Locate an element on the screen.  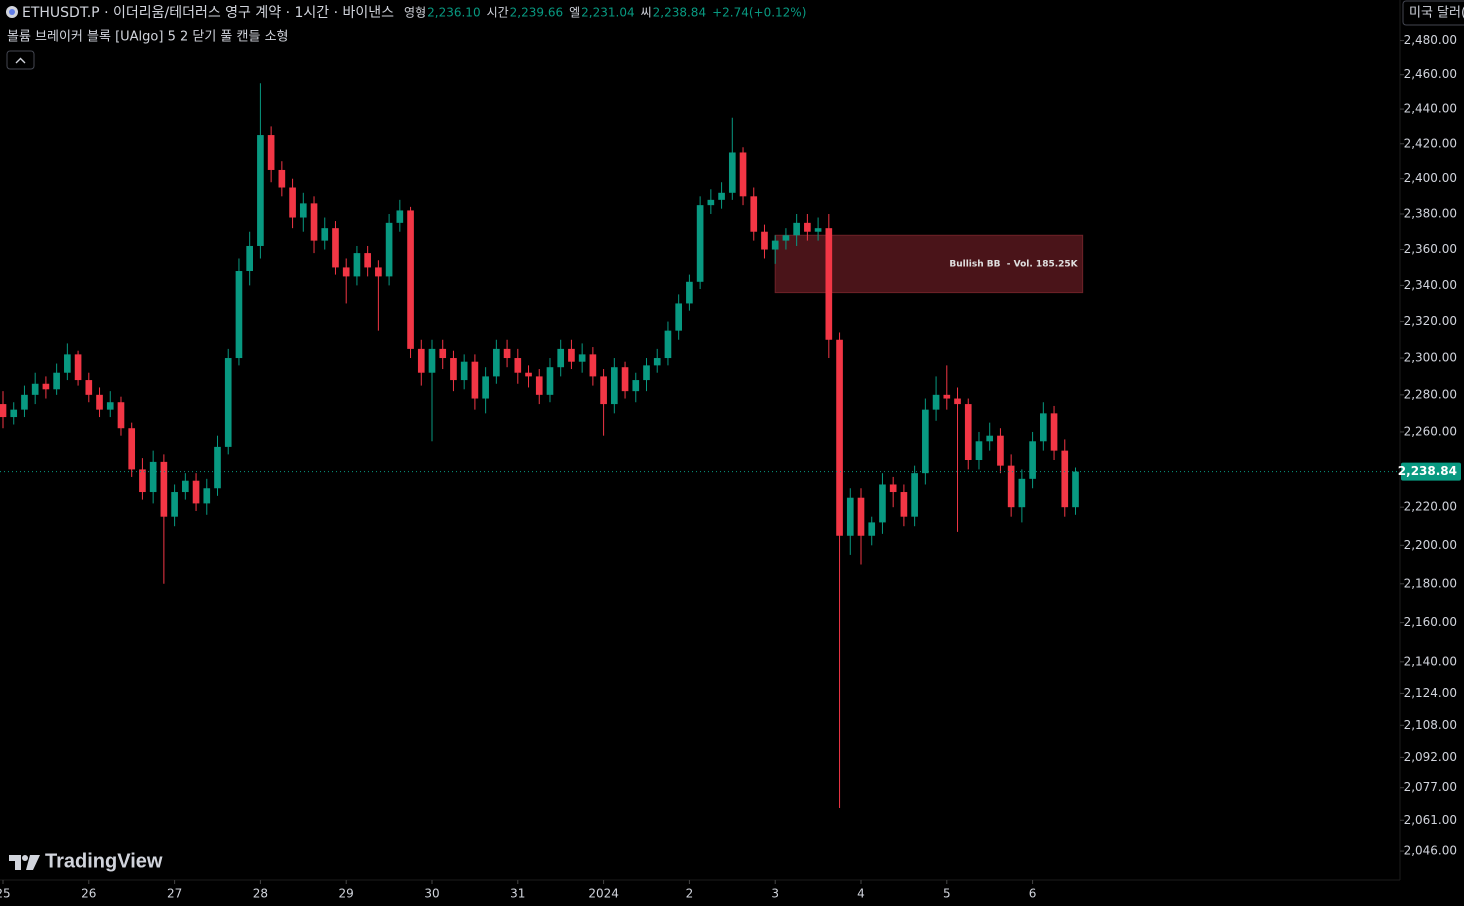
x-tick-label: 25 is located at coordinates (5, 894).